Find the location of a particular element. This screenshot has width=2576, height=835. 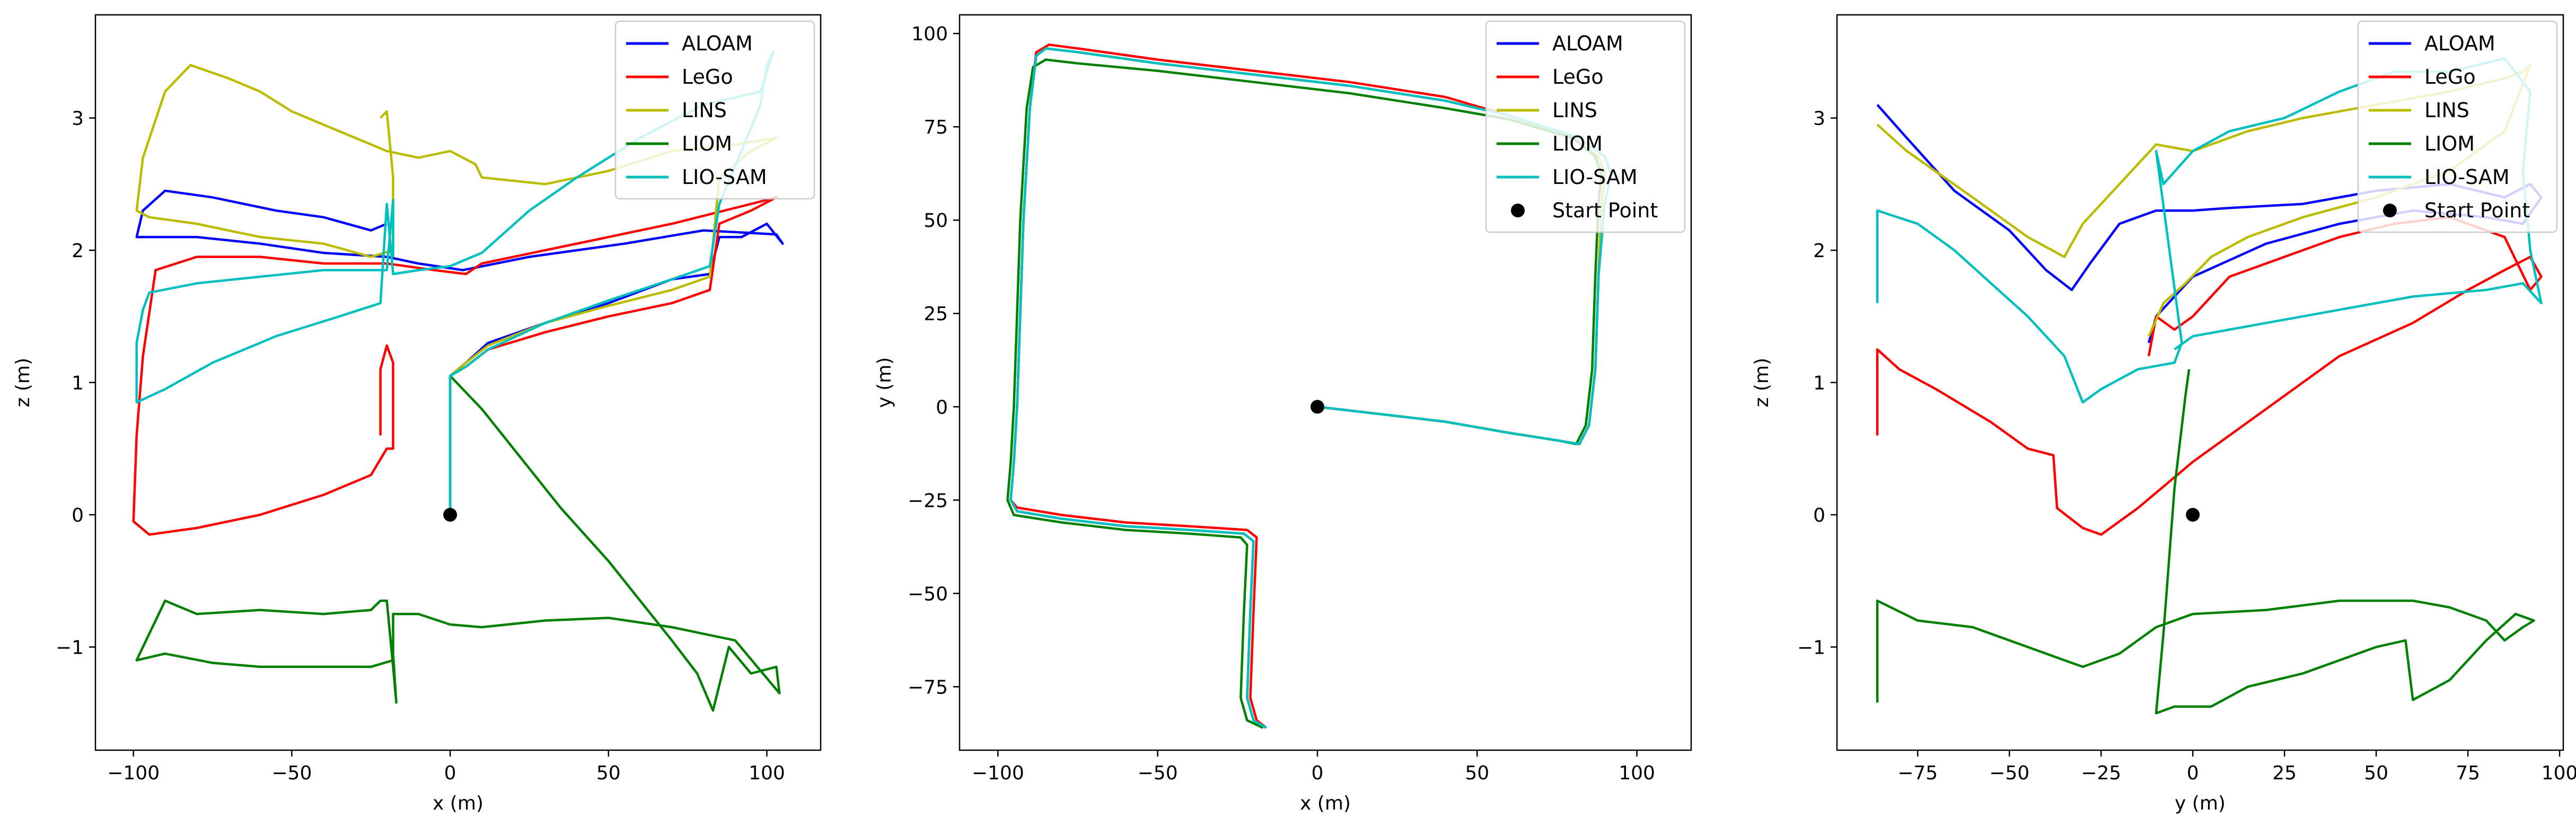

series-line-lins is located at coordinates (456, 290).